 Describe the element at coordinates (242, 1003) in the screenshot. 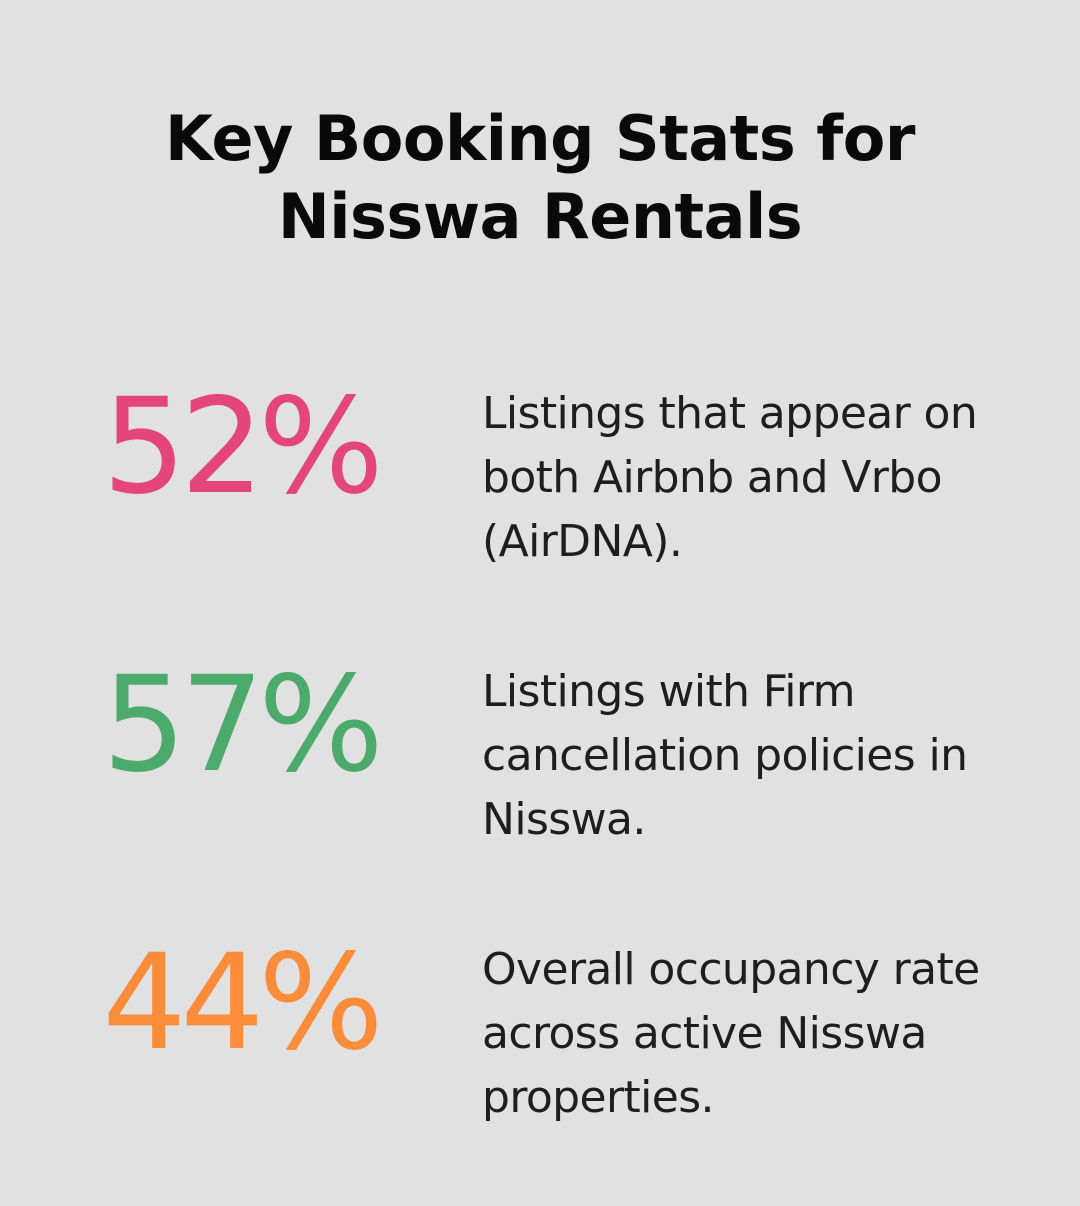

I see `stat-value: 44%` at that location.